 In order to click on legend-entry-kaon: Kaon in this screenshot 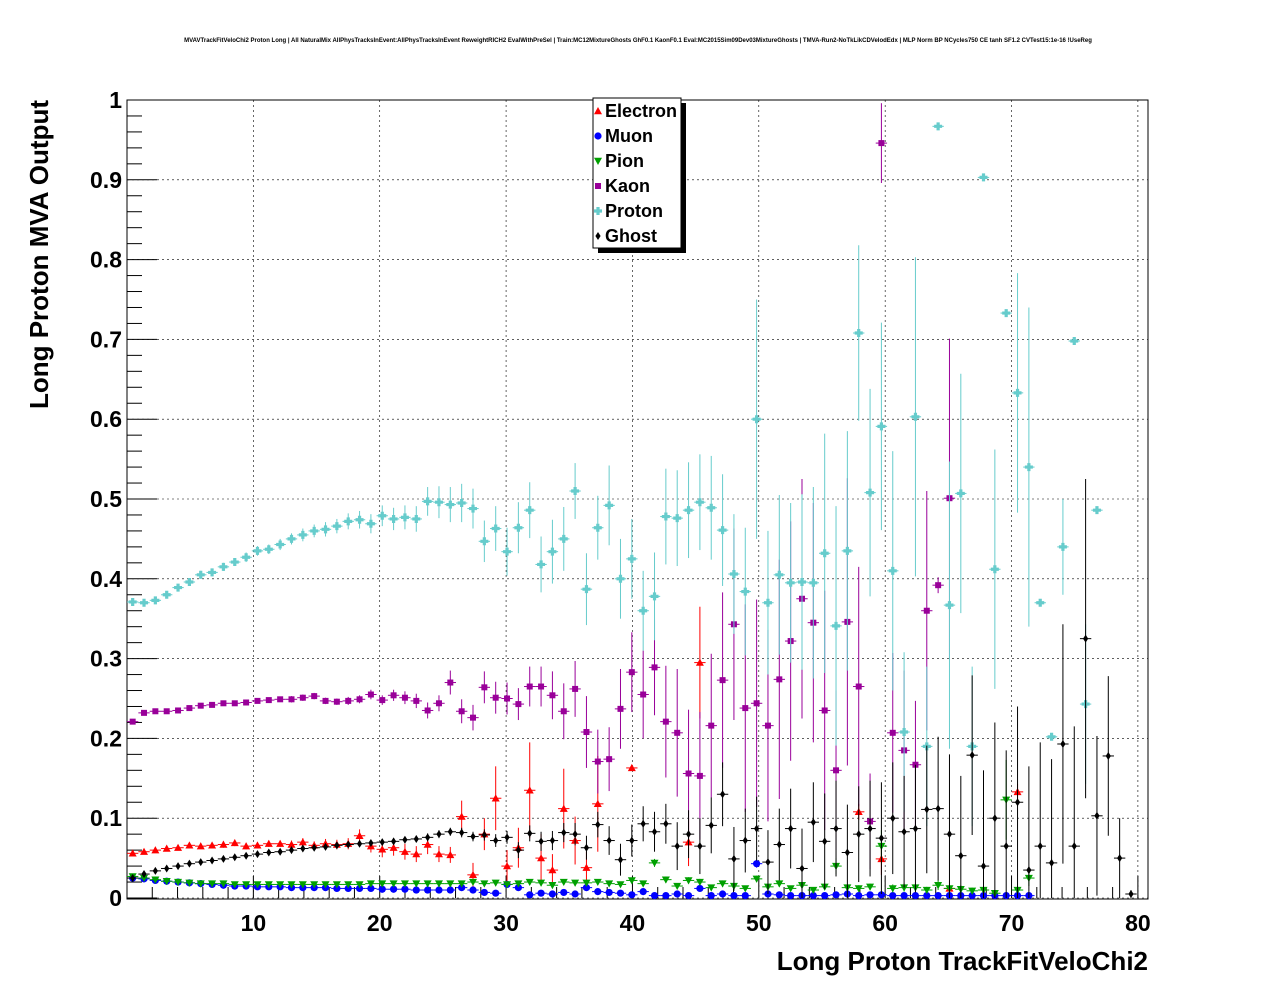, I will do `click(622, 186)`.